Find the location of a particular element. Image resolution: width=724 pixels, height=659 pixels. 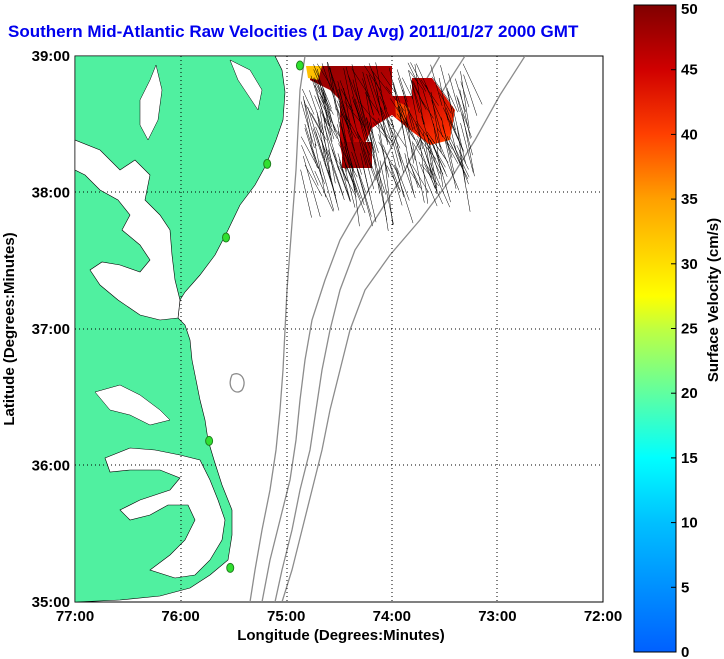

y-tick-label: 37:00 is located at coordinates (51, 329).